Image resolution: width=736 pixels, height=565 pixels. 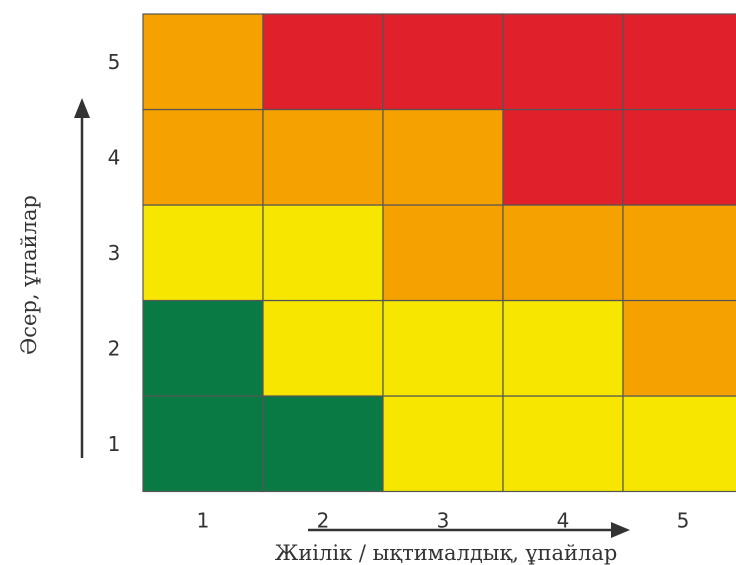 I want to click on x-tick-label: 1, so click(x=203, y=521).